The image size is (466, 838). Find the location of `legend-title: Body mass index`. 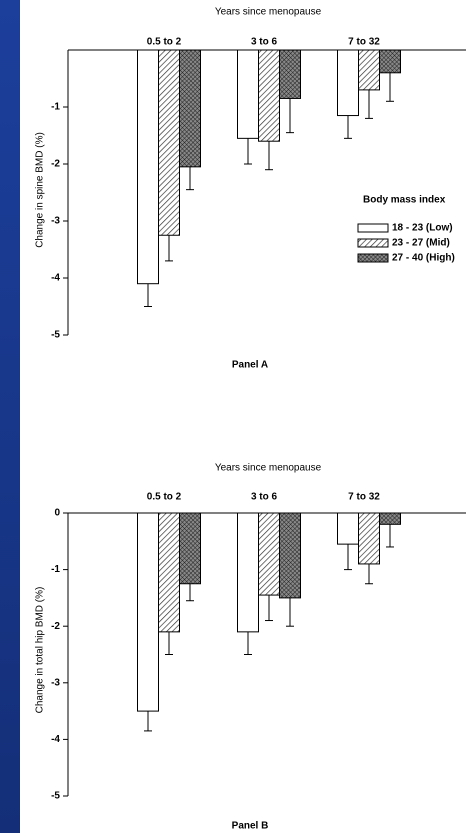

legend-title: Body mass index is located at coordinates (404, 200).